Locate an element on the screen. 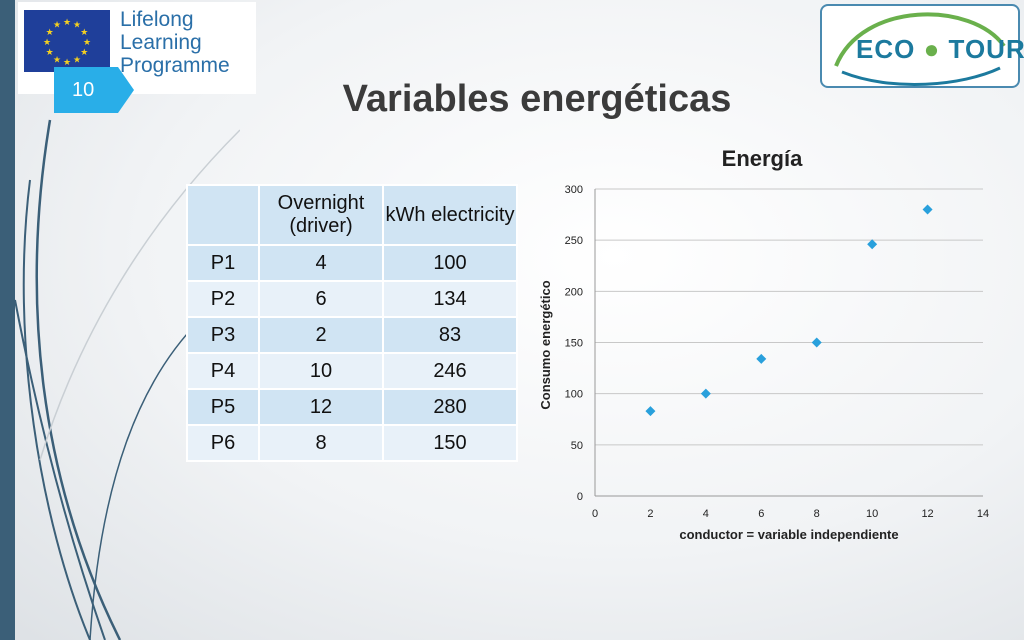  x-tick-label: 12 is located at coordinates (927, 514).